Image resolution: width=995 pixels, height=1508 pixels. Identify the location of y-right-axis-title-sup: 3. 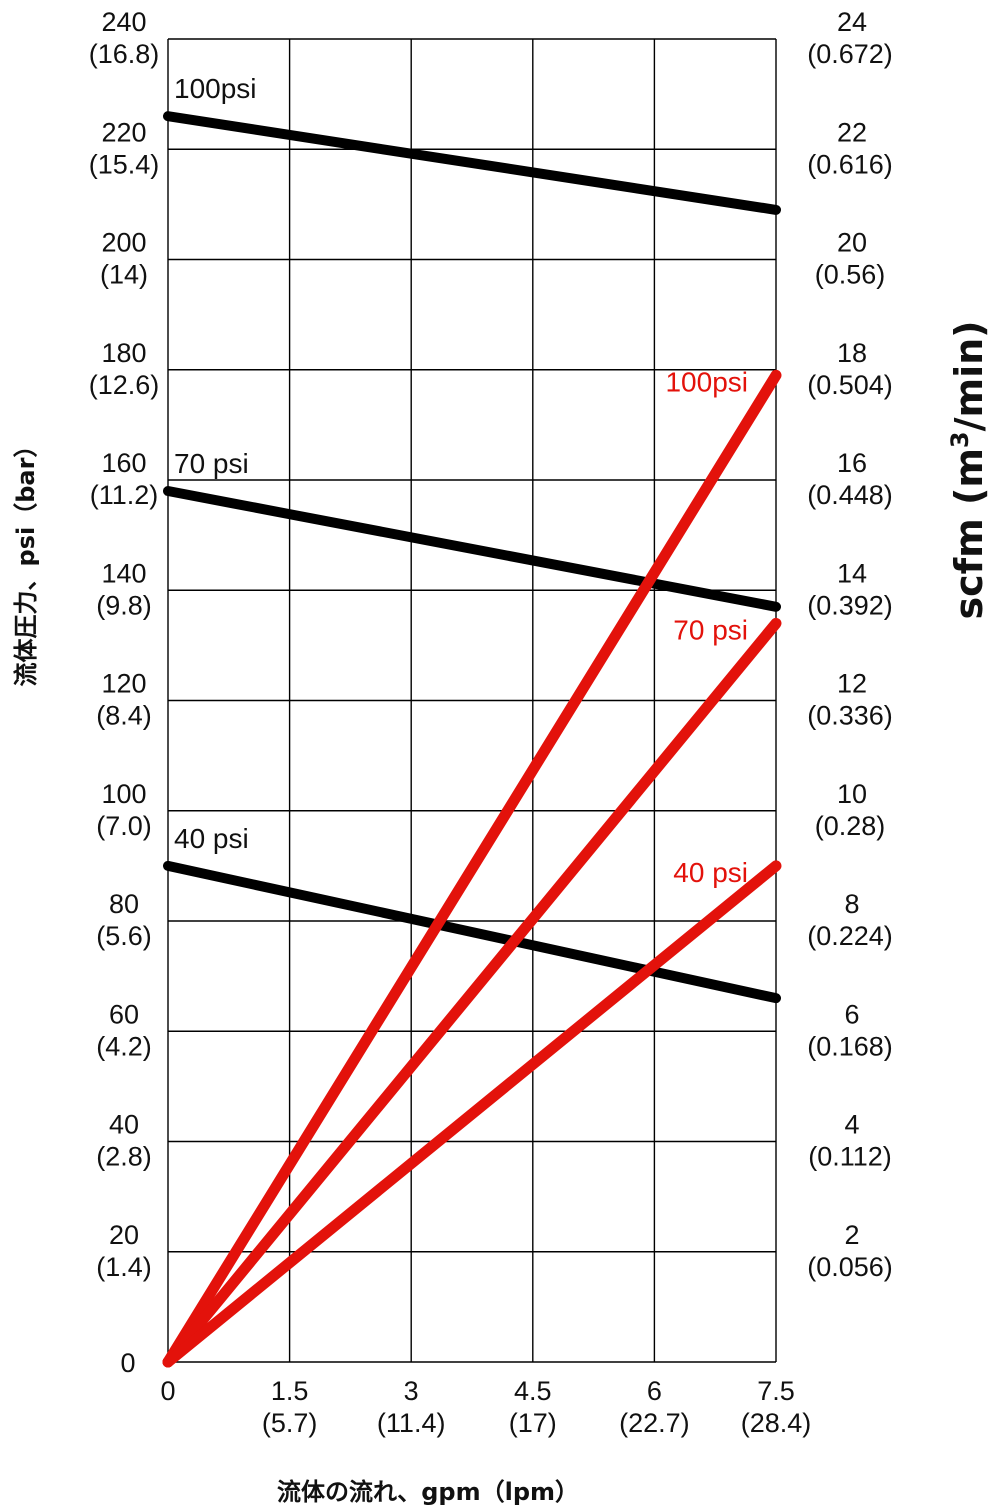
(960, 439).